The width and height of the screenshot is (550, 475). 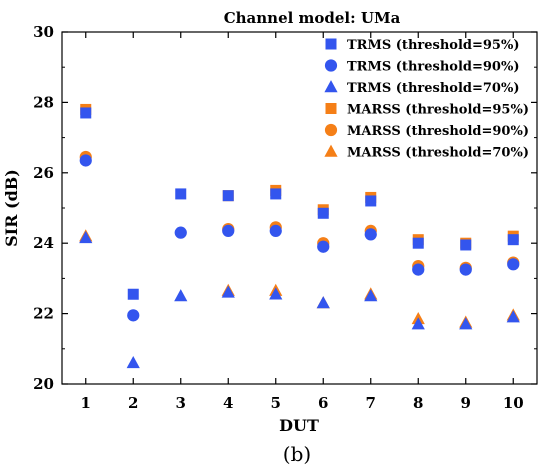 I want to click on y-tick-label: 24, so click(x=43, y=243).